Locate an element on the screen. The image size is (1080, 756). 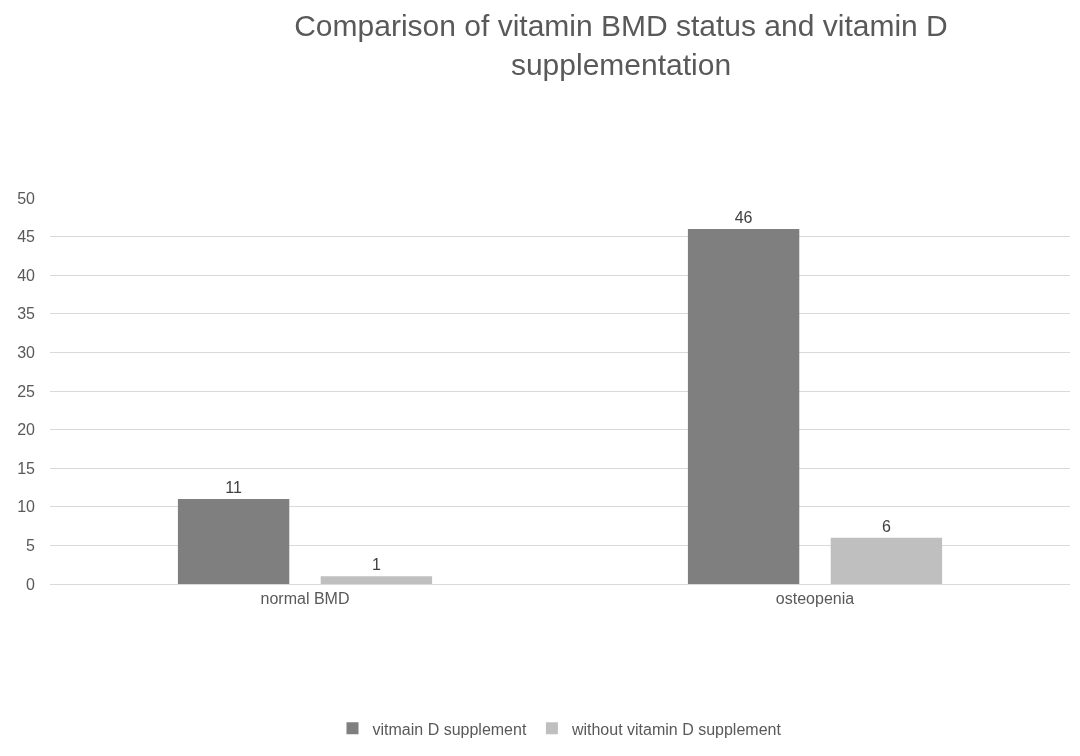
y-tick-label: 10 is located at coordinates (26, 507).